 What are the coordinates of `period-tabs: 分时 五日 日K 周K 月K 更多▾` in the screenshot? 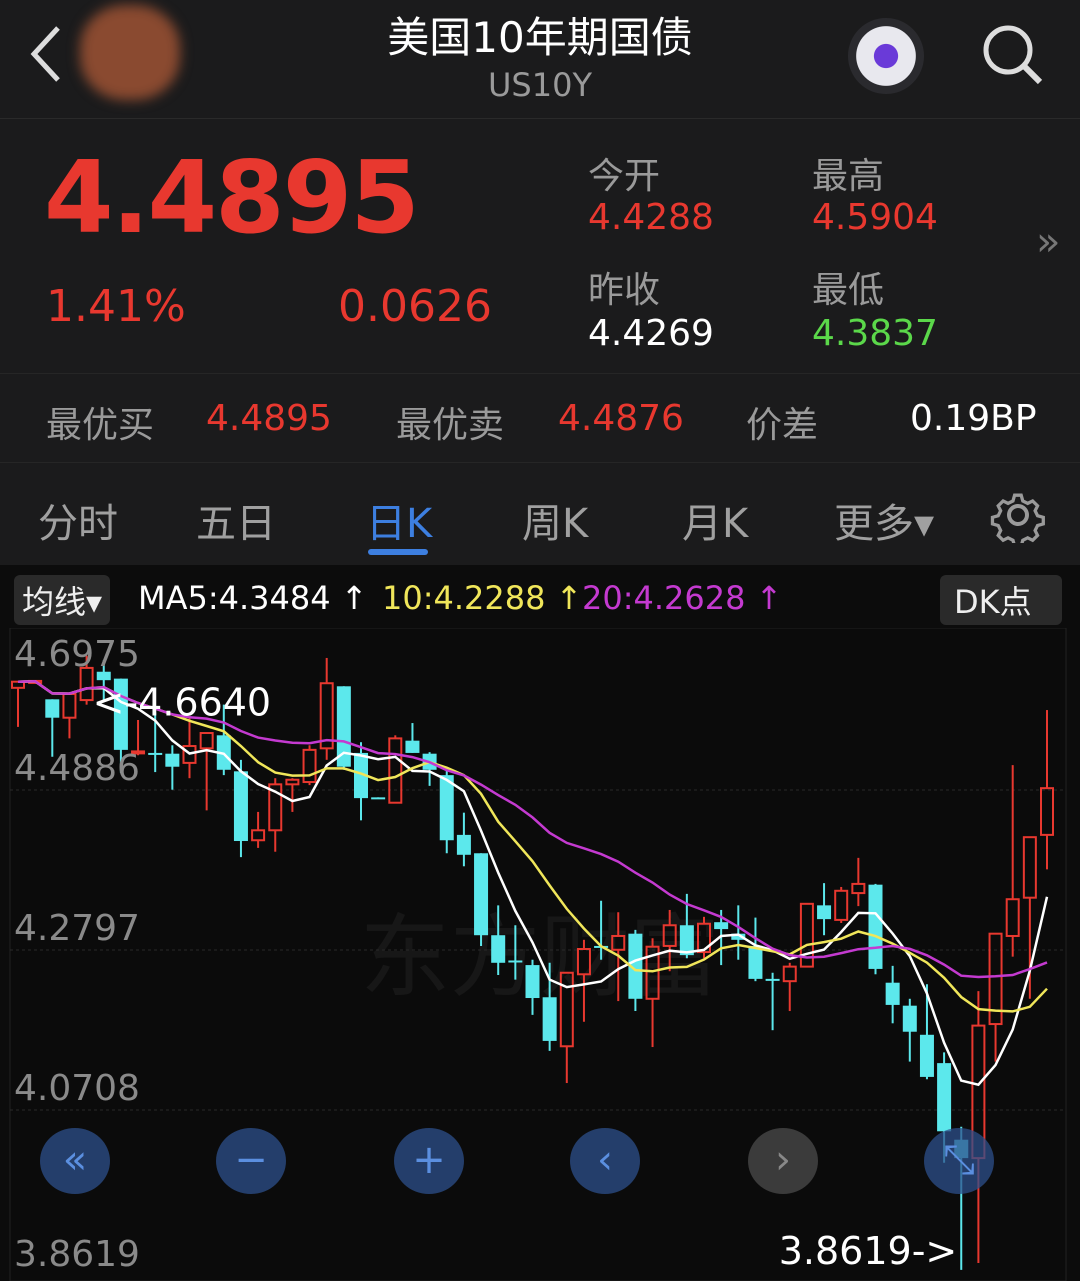 It's located at (540, 514).